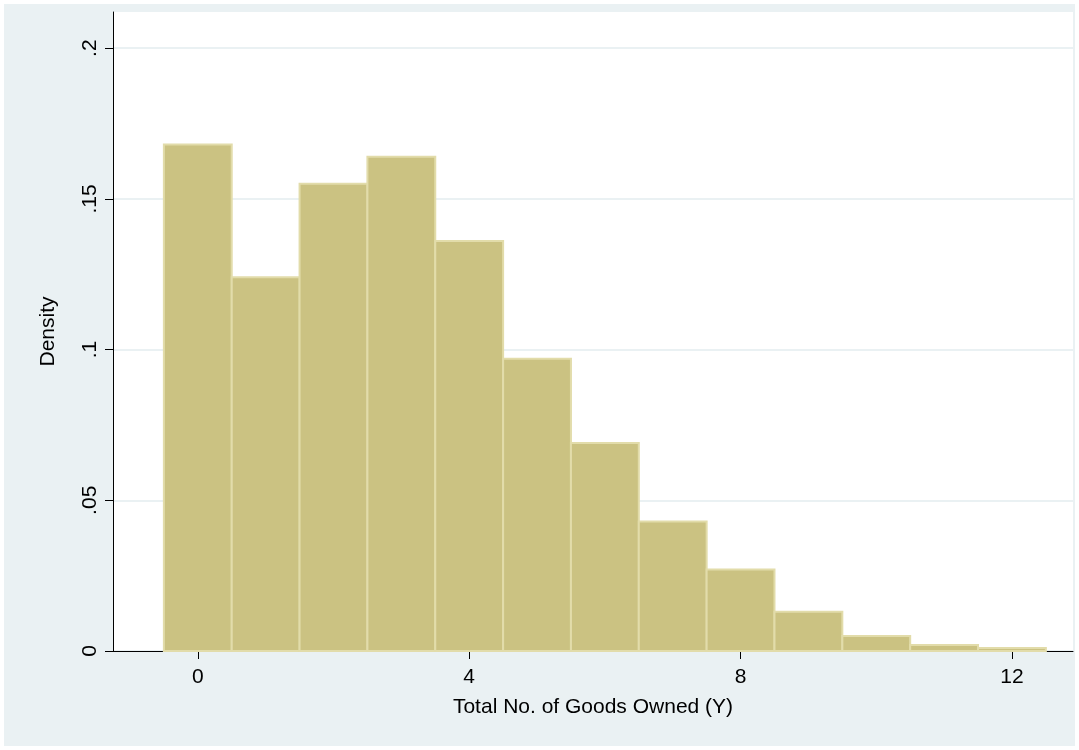 This screenshot has width=1079, height=750. Describe the element at coordinates (88, 48) in the screenshot. I see `y-tick-label: .2` at that location.